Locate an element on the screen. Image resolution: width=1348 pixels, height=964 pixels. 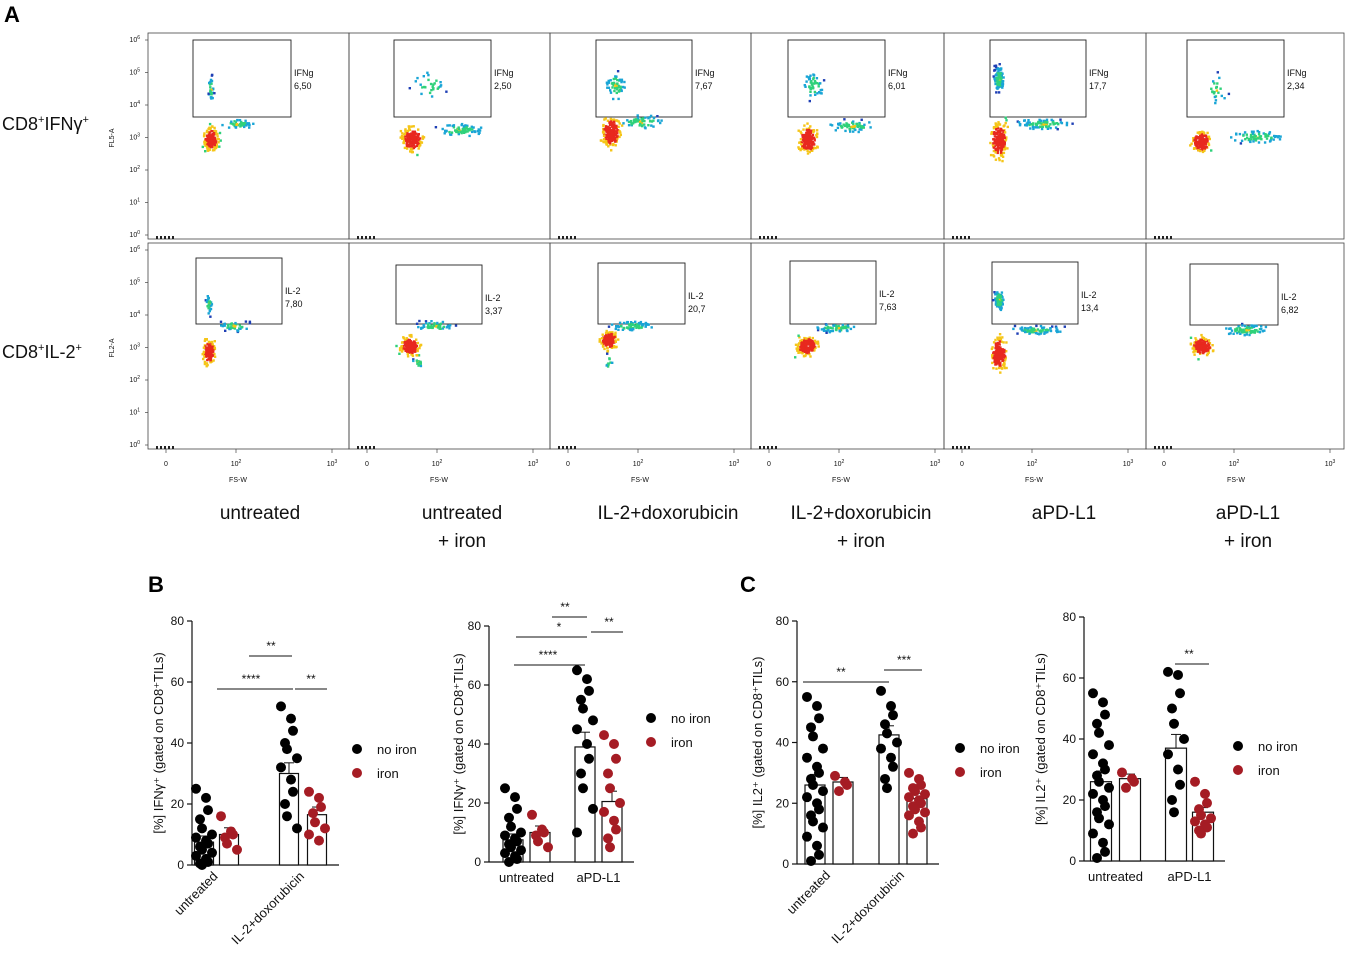
gate-value: 20,7 is located at coordinates (697, 309).